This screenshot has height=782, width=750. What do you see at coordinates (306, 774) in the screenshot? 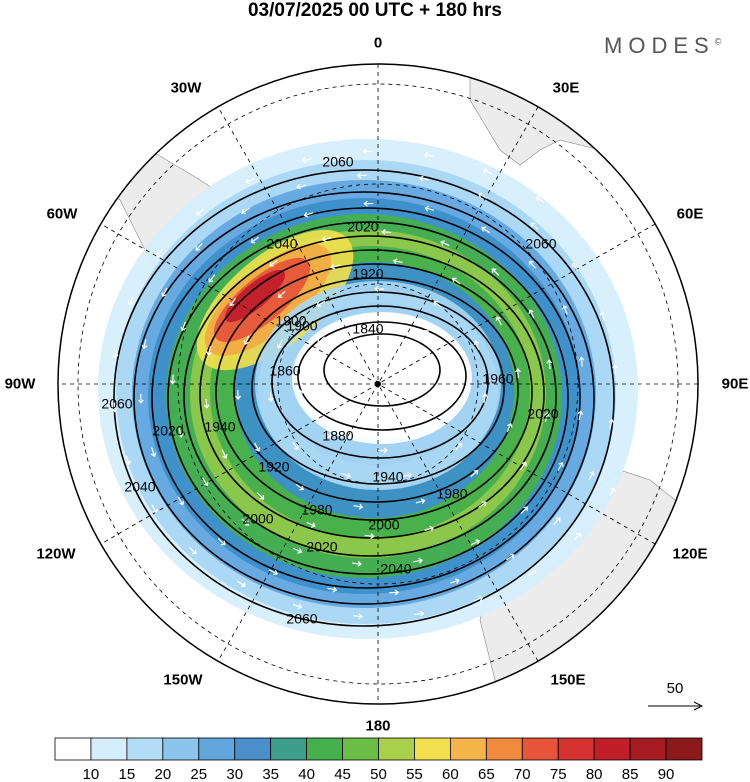
I see `colorbar-tick-label: 40` at bounding box center [306, 774].